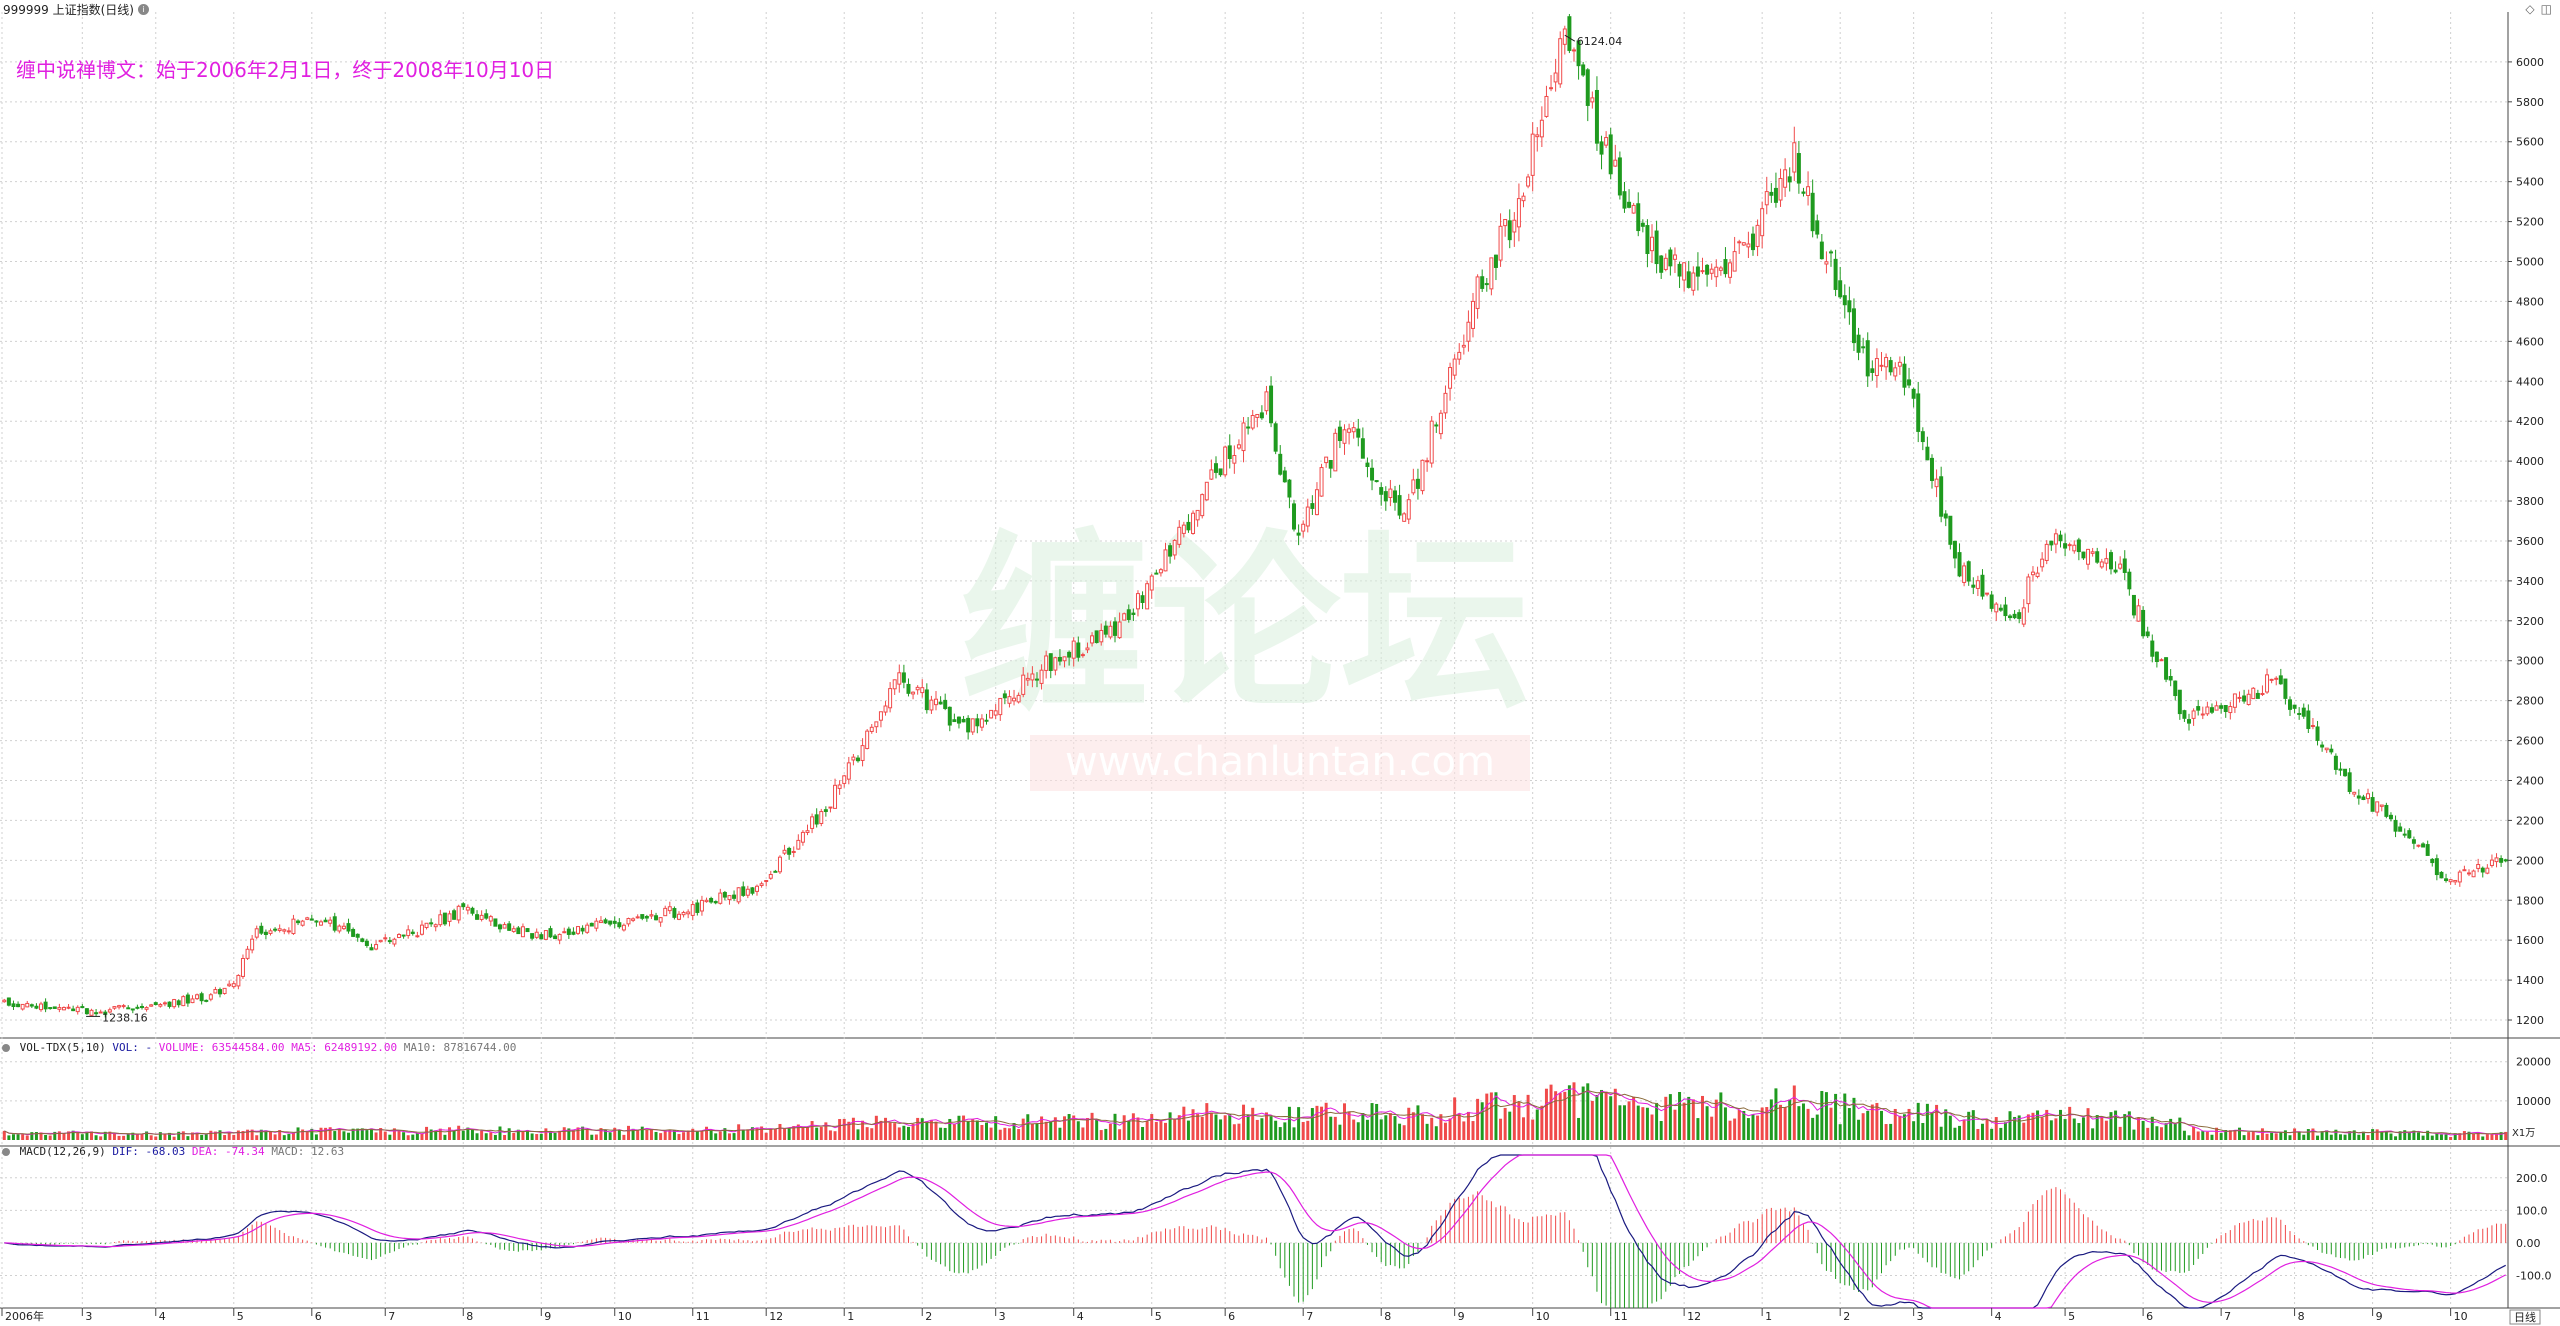 This screenshot has width=2560, height=1326. Describe the element at coordinates (2532, 1210) in the screenshot. I see `macd-tick-label: 100.0` at that location.